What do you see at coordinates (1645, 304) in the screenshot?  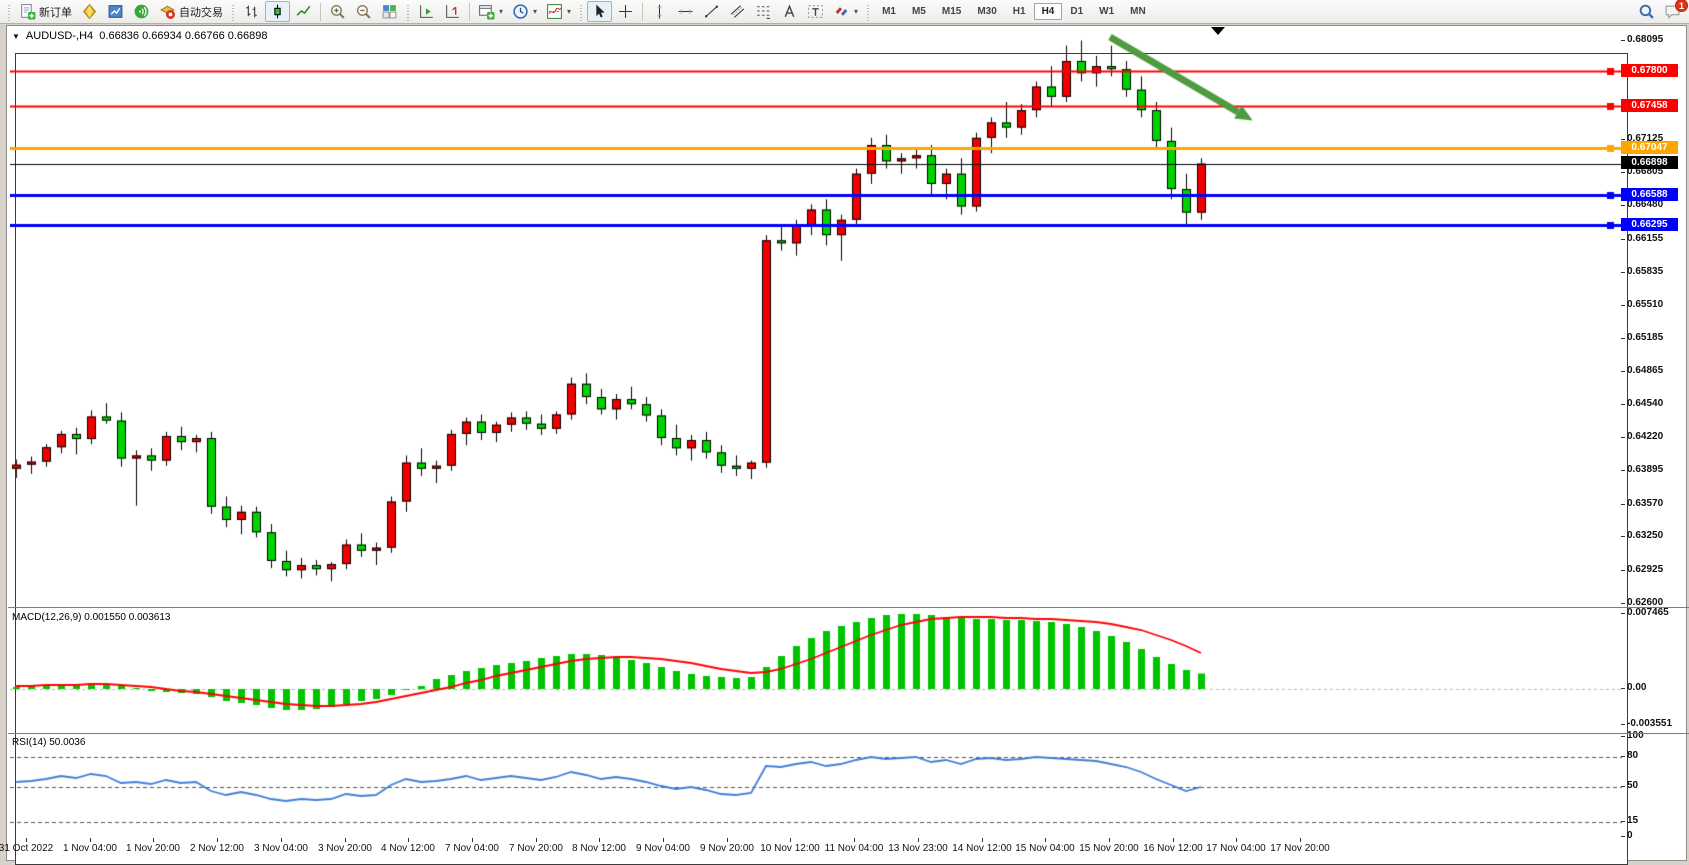 I see `y-axis-tick: 0.65510` at bounding box center [1645, 304].